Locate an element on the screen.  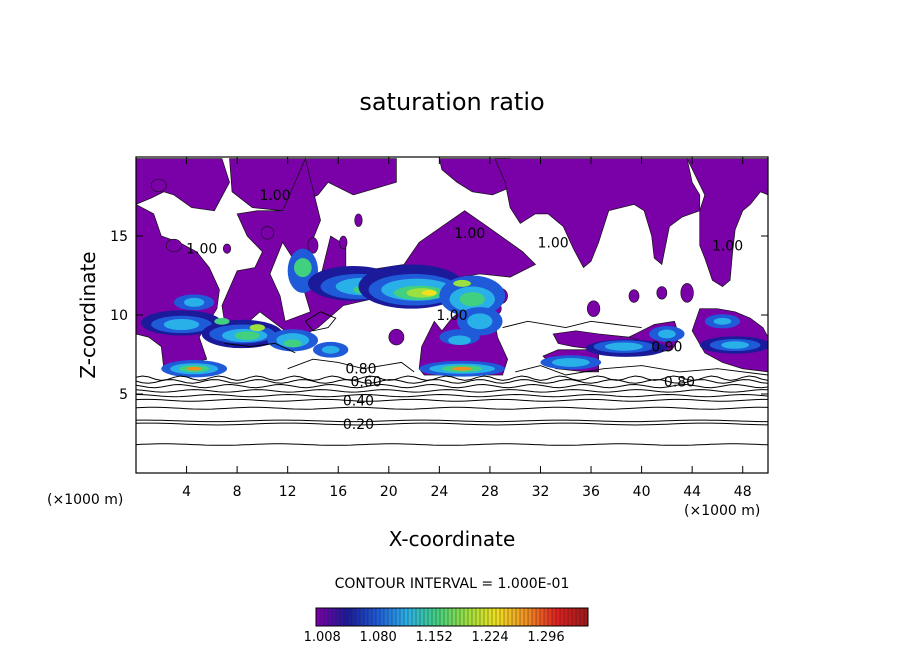
x-tick-label: 12 is located at coordinates (288, 492).